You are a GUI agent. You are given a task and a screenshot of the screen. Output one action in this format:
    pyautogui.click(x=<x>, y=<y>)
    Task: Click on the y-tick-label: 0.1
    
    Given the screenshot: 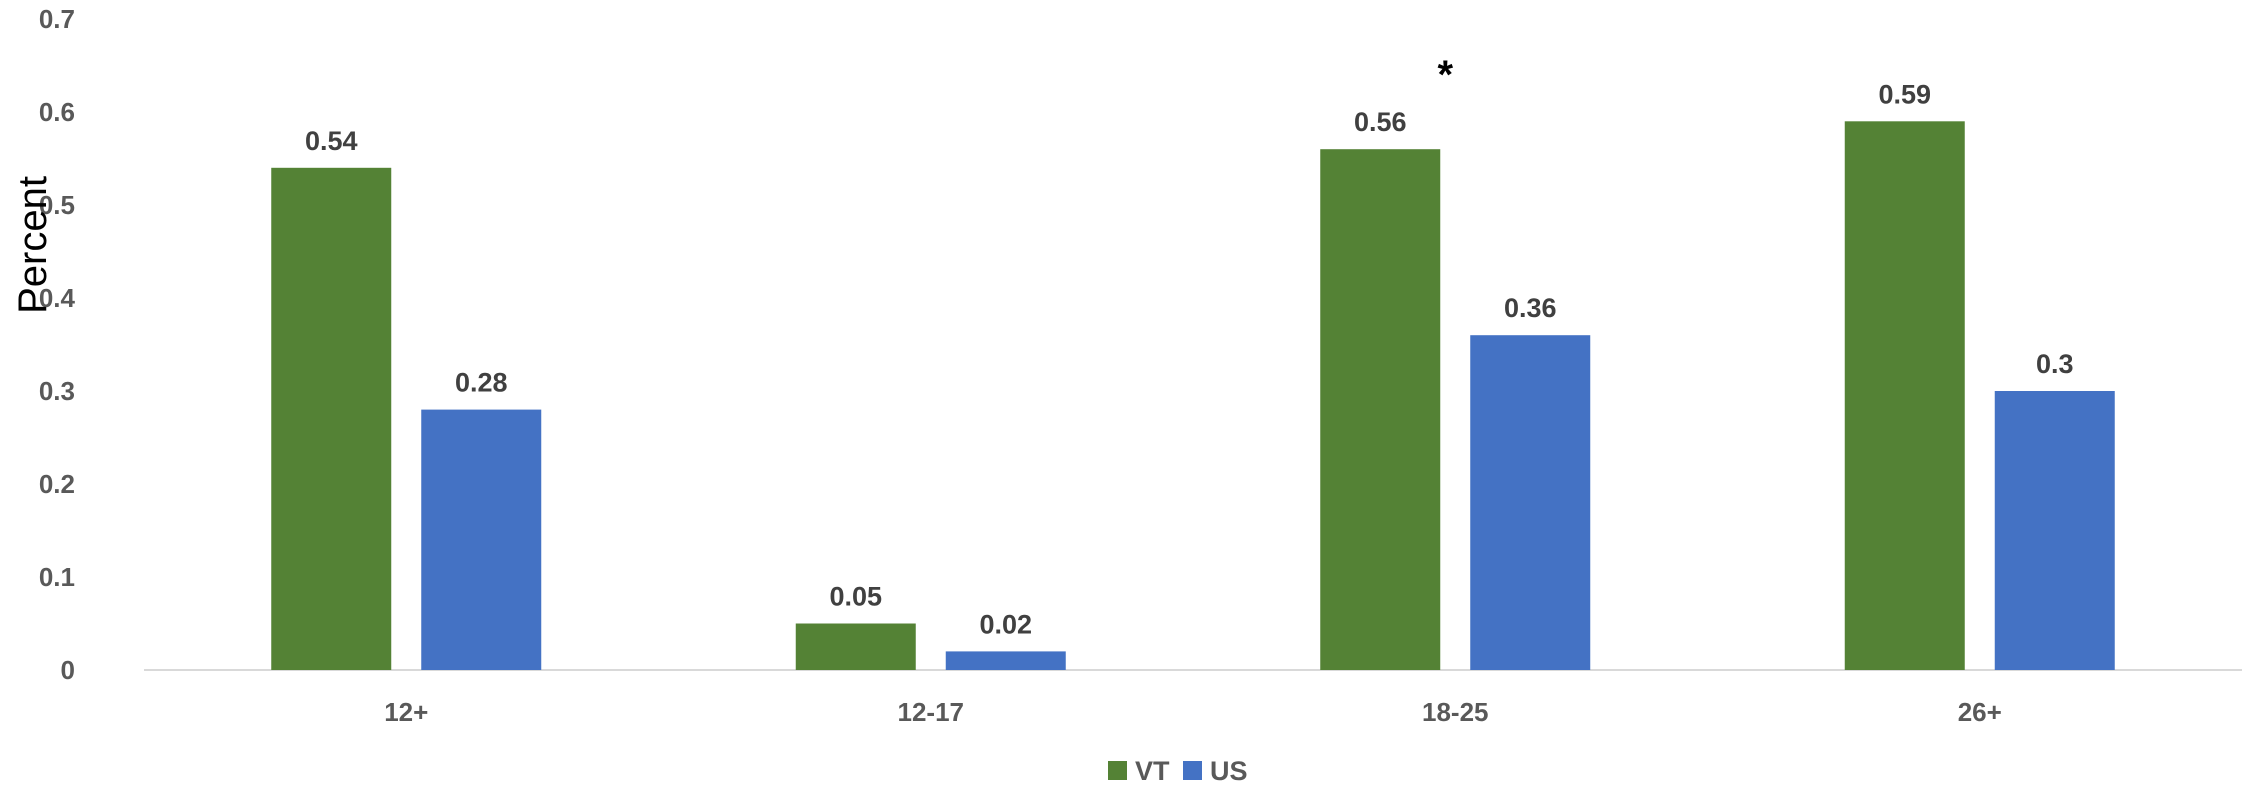 What is the action you would take?
    pyautogui.click(x=57, y=577)
    